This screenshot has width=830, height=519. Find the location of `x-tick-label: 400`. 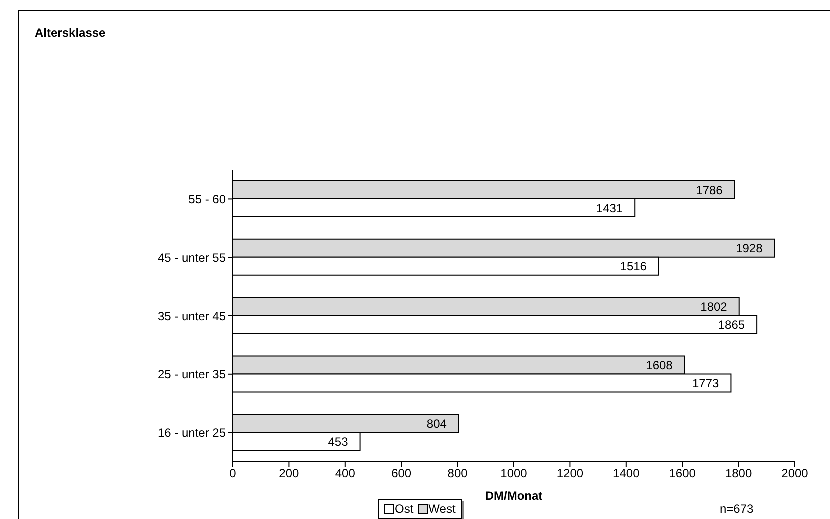

x-tick-label: 400 is located at coordinates (345, 473).